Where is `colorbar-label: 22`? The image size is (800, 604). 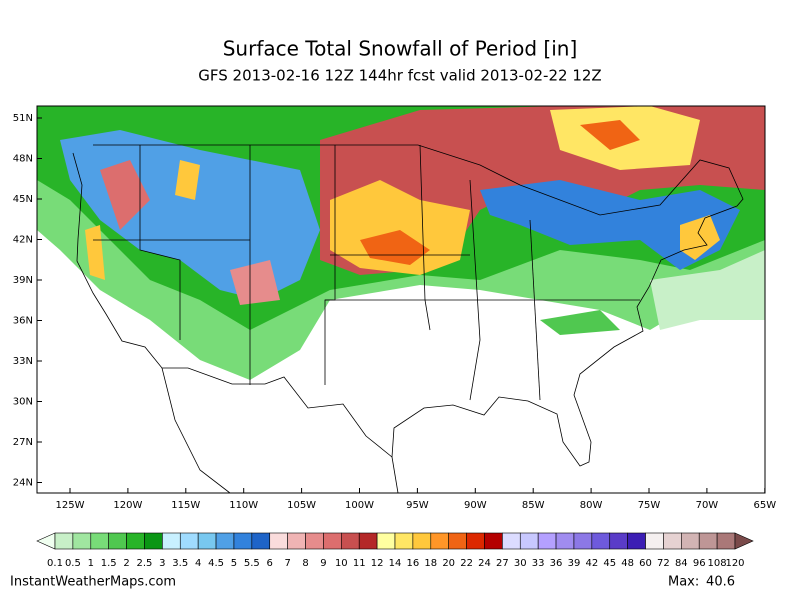
colorbar-label: 22 is located at coordinates (466, 563).